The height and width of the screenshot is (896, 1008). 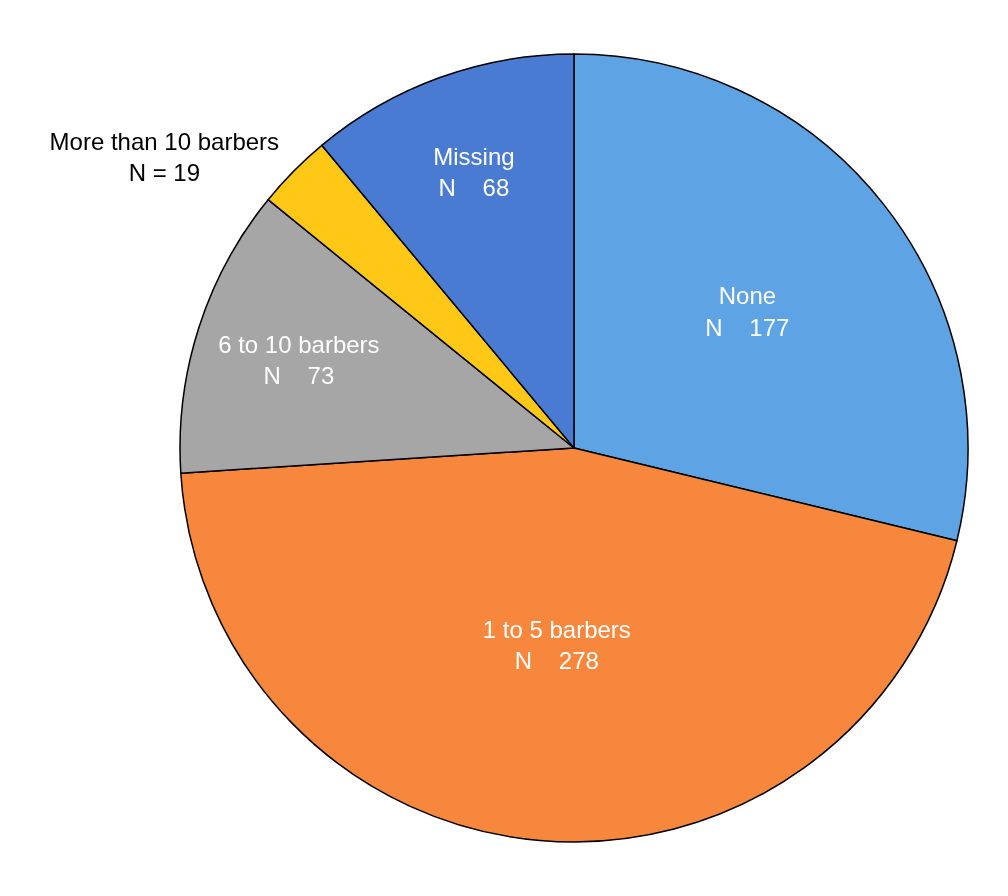 What do you see at coordinates (299, 345) in the screenshot?
I see `slice-label: 6 to 10 barbers` at bounding box center [299, 345].